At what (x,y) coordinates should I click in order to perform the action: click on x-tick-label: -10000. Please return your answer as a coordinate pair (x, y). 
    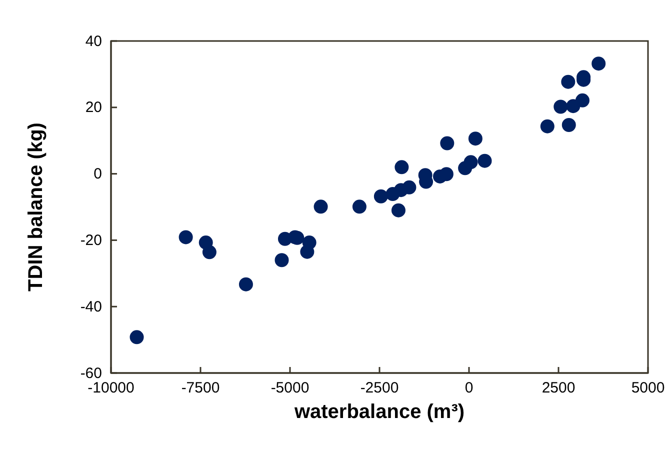
    Looking at the image, I should click on (111, 388).